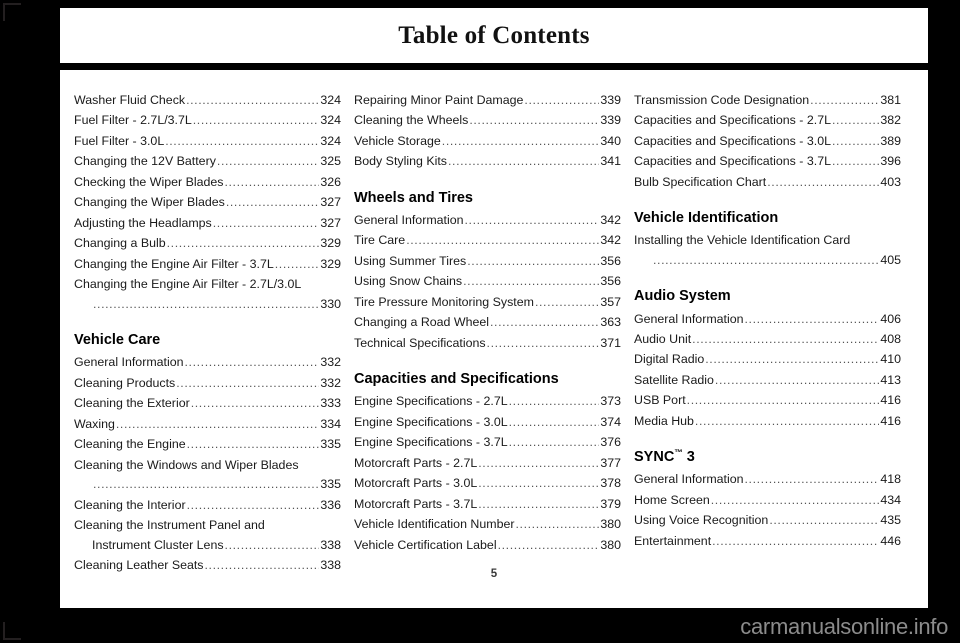 This screenshot has height=643, width=960. I want to click on toc-entry: Adjusting the Headlamps 327, so click(207, 223).